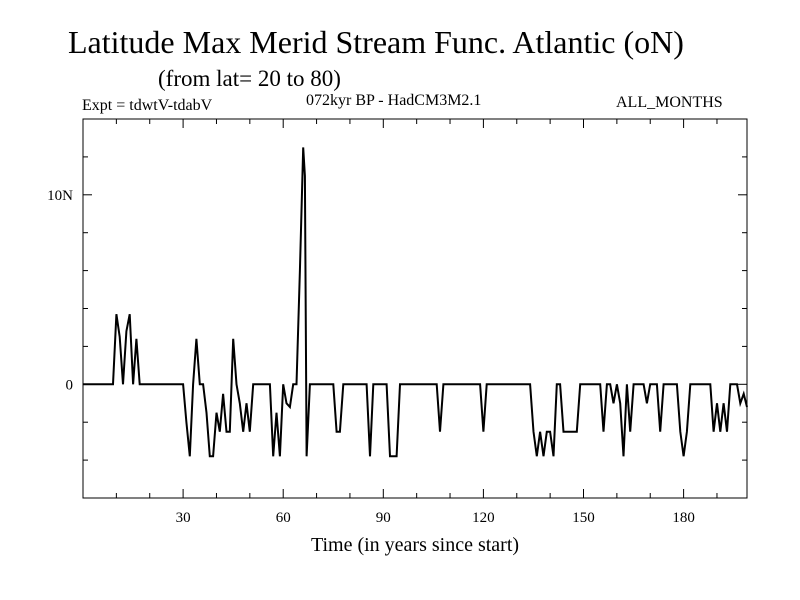 The width and height of the screenshot is (800, 600). What do you see at coordinates (683, 518) in the screenshot?
I see `x-tick-label: 180` at bounding box center [683, 518].